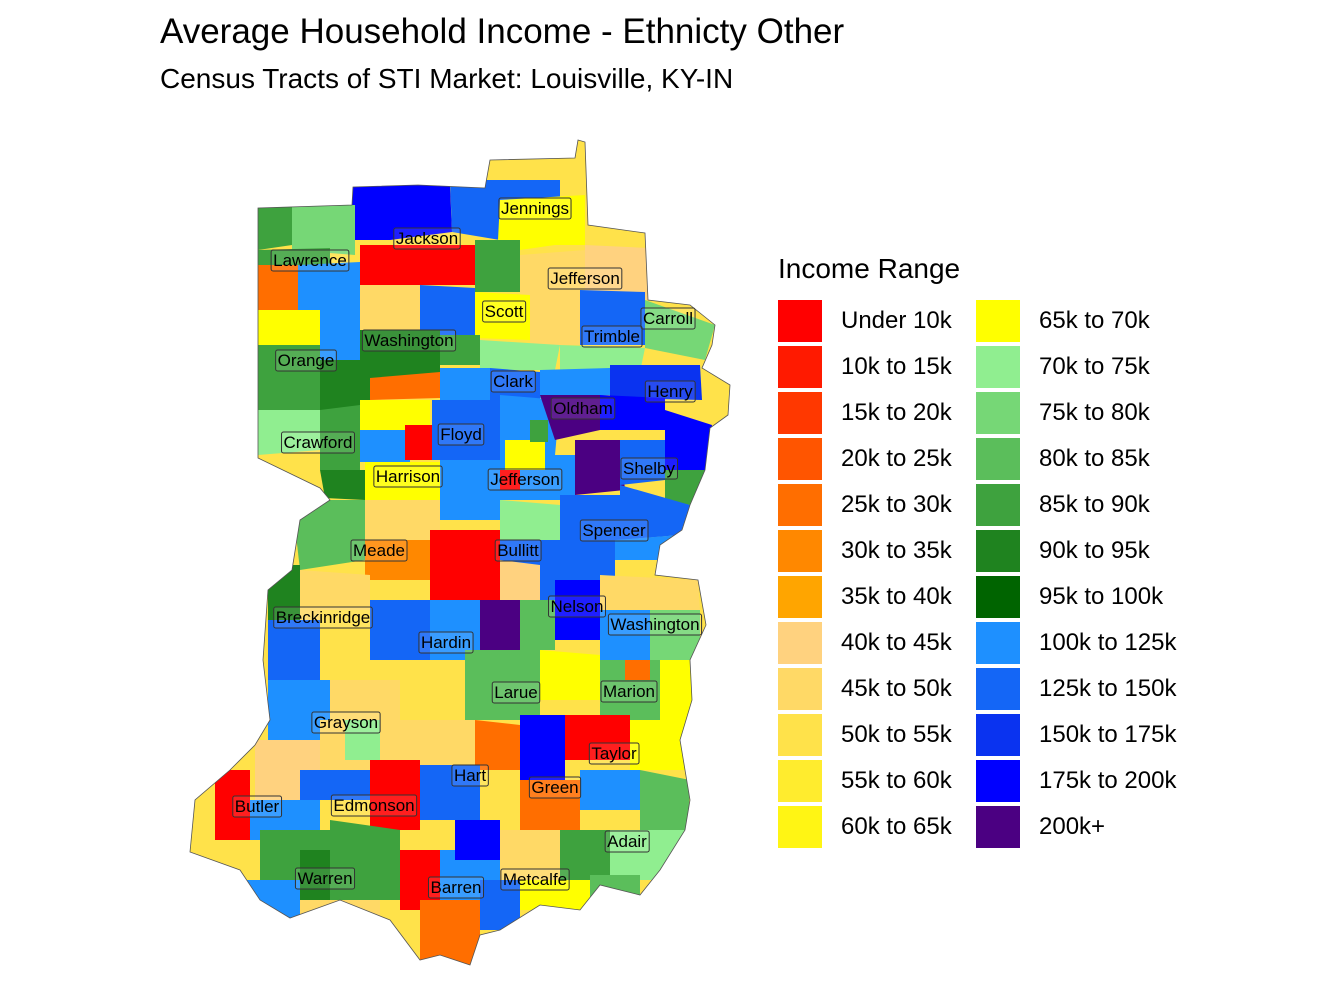 The width and height of the screenshot is (1344, 1008). I want to click on county-label: Larue, so click(516, 692).